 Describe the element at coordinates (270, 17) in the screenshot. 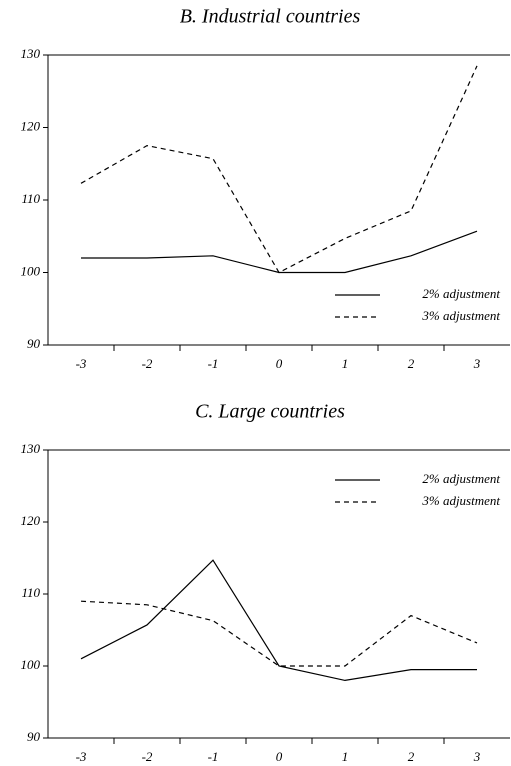

I see `chart-title: B. Industrial countries` at that location.